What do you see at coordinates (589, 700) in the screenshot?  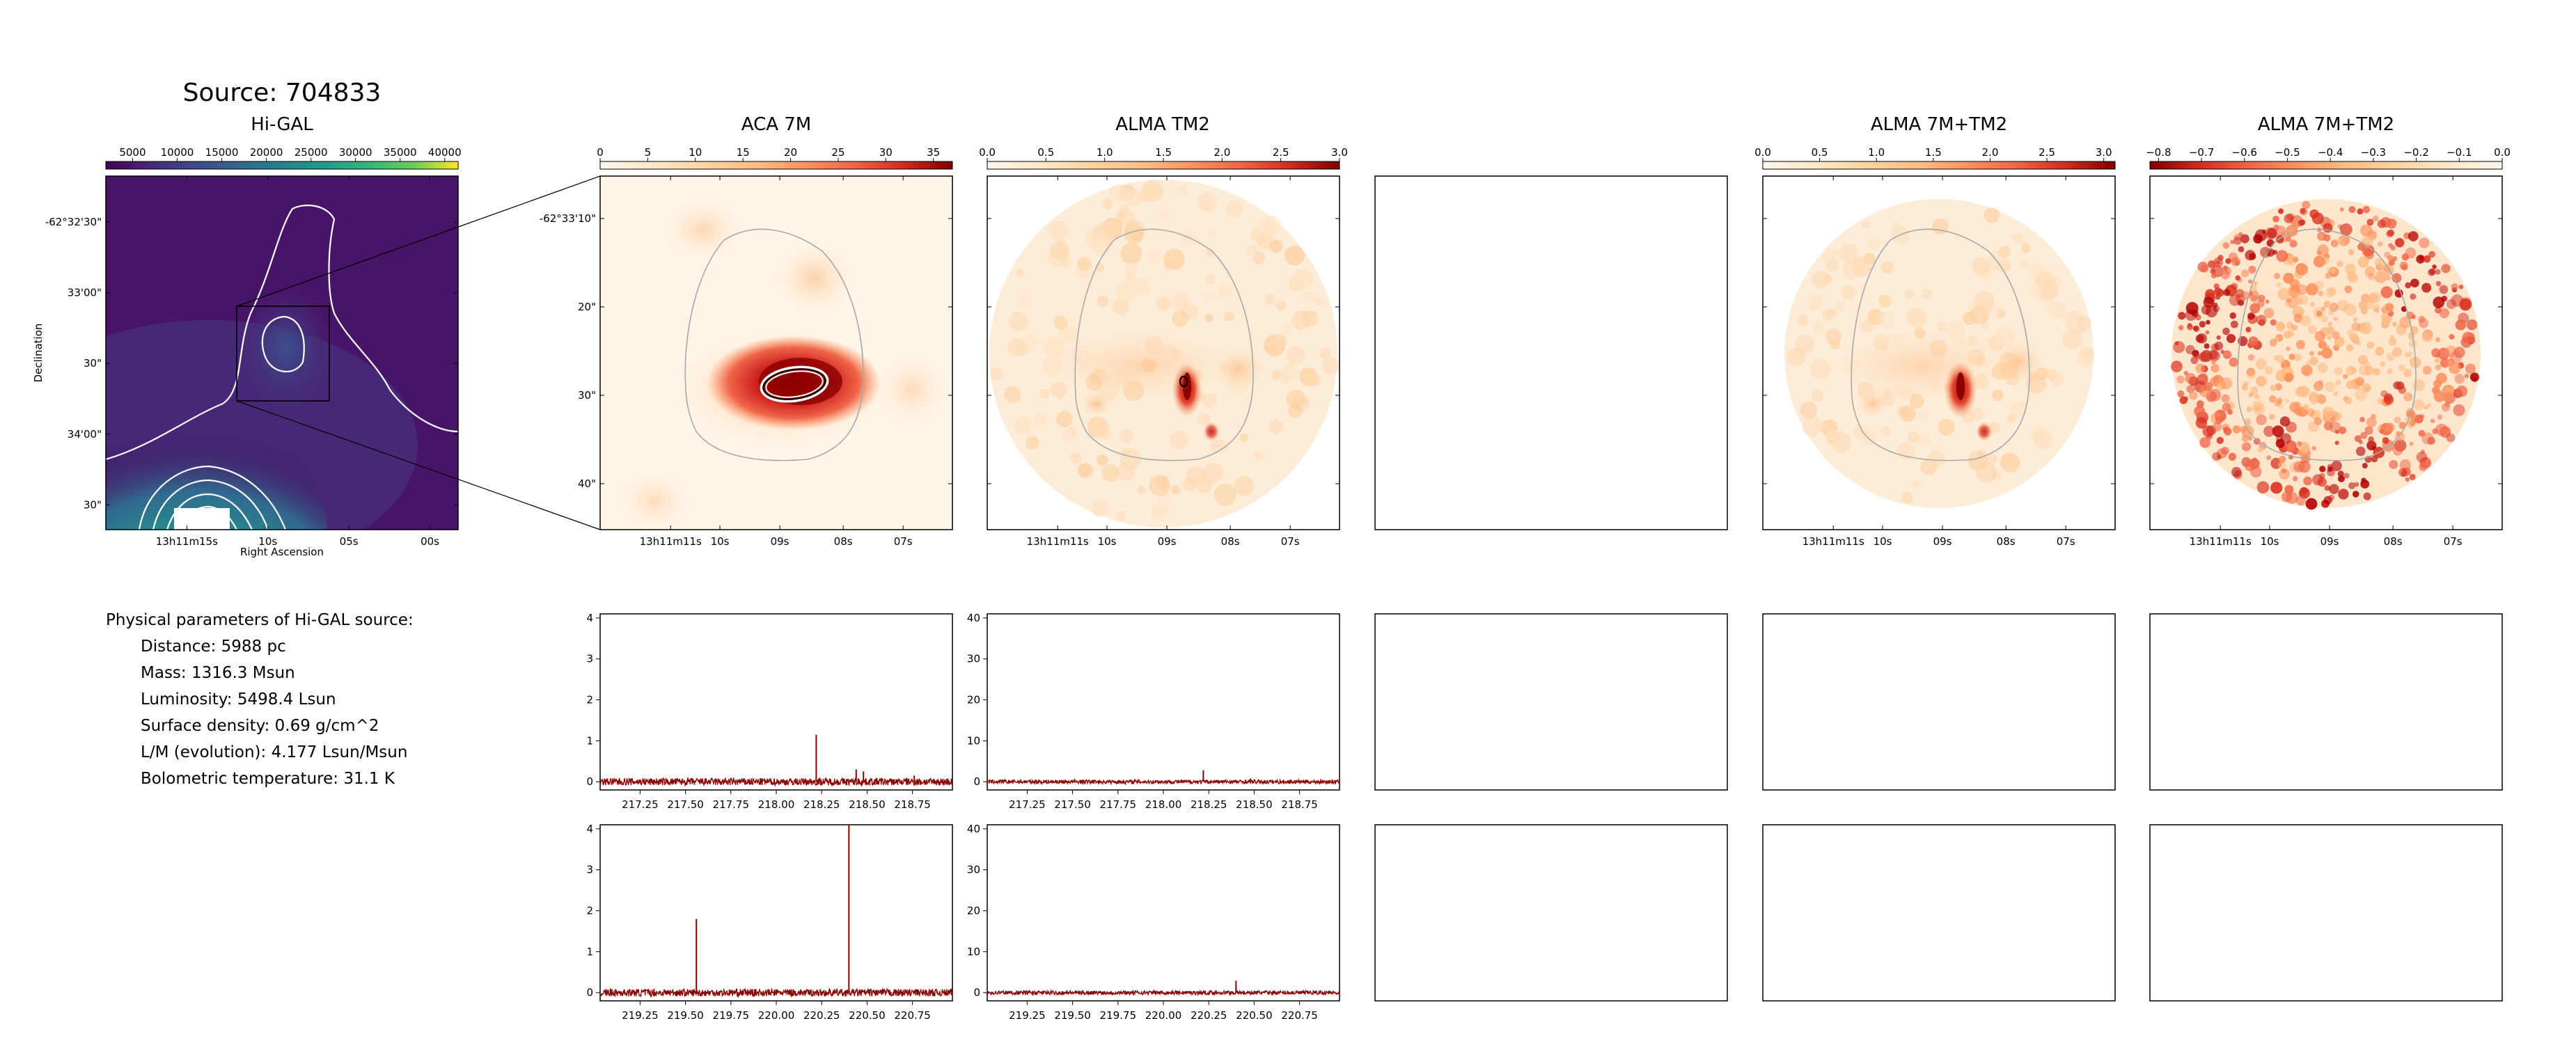 I see `y-tick-label: 2` at bounding box center [589, 700].